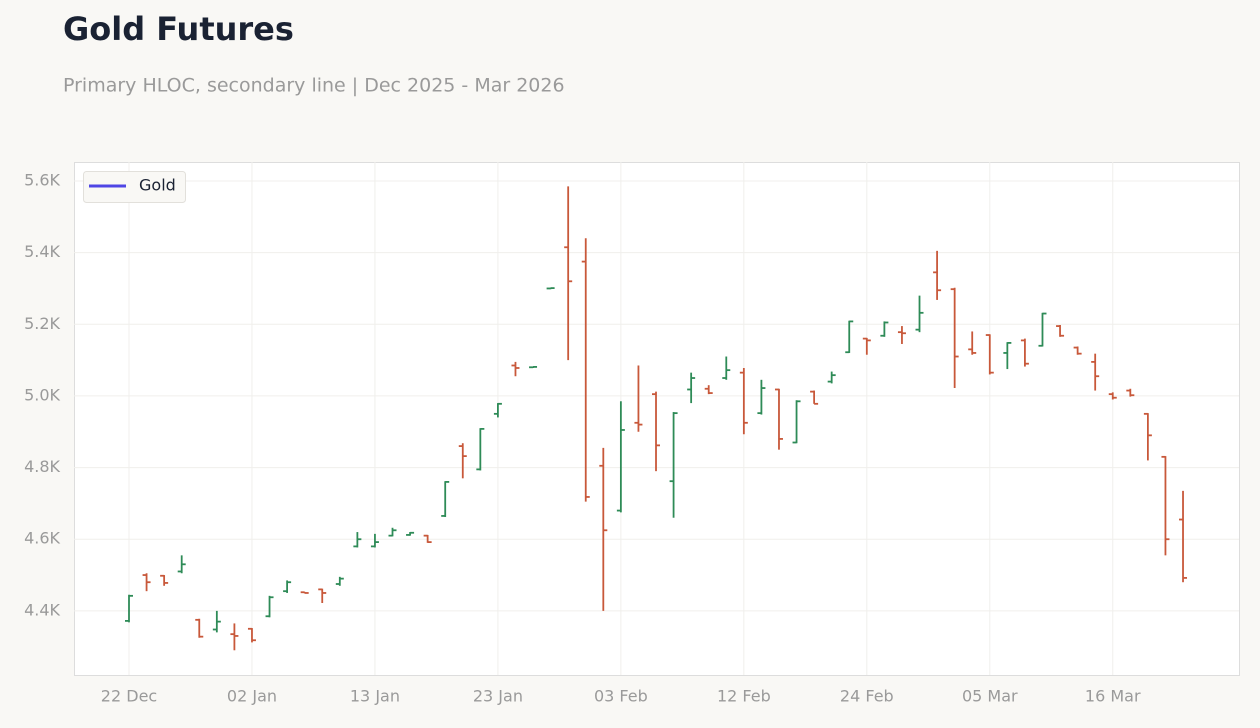 The width and height of the screenshot is (1260, 728). I want to click on x-tick-label: 12 Feb, so click(744, 696).